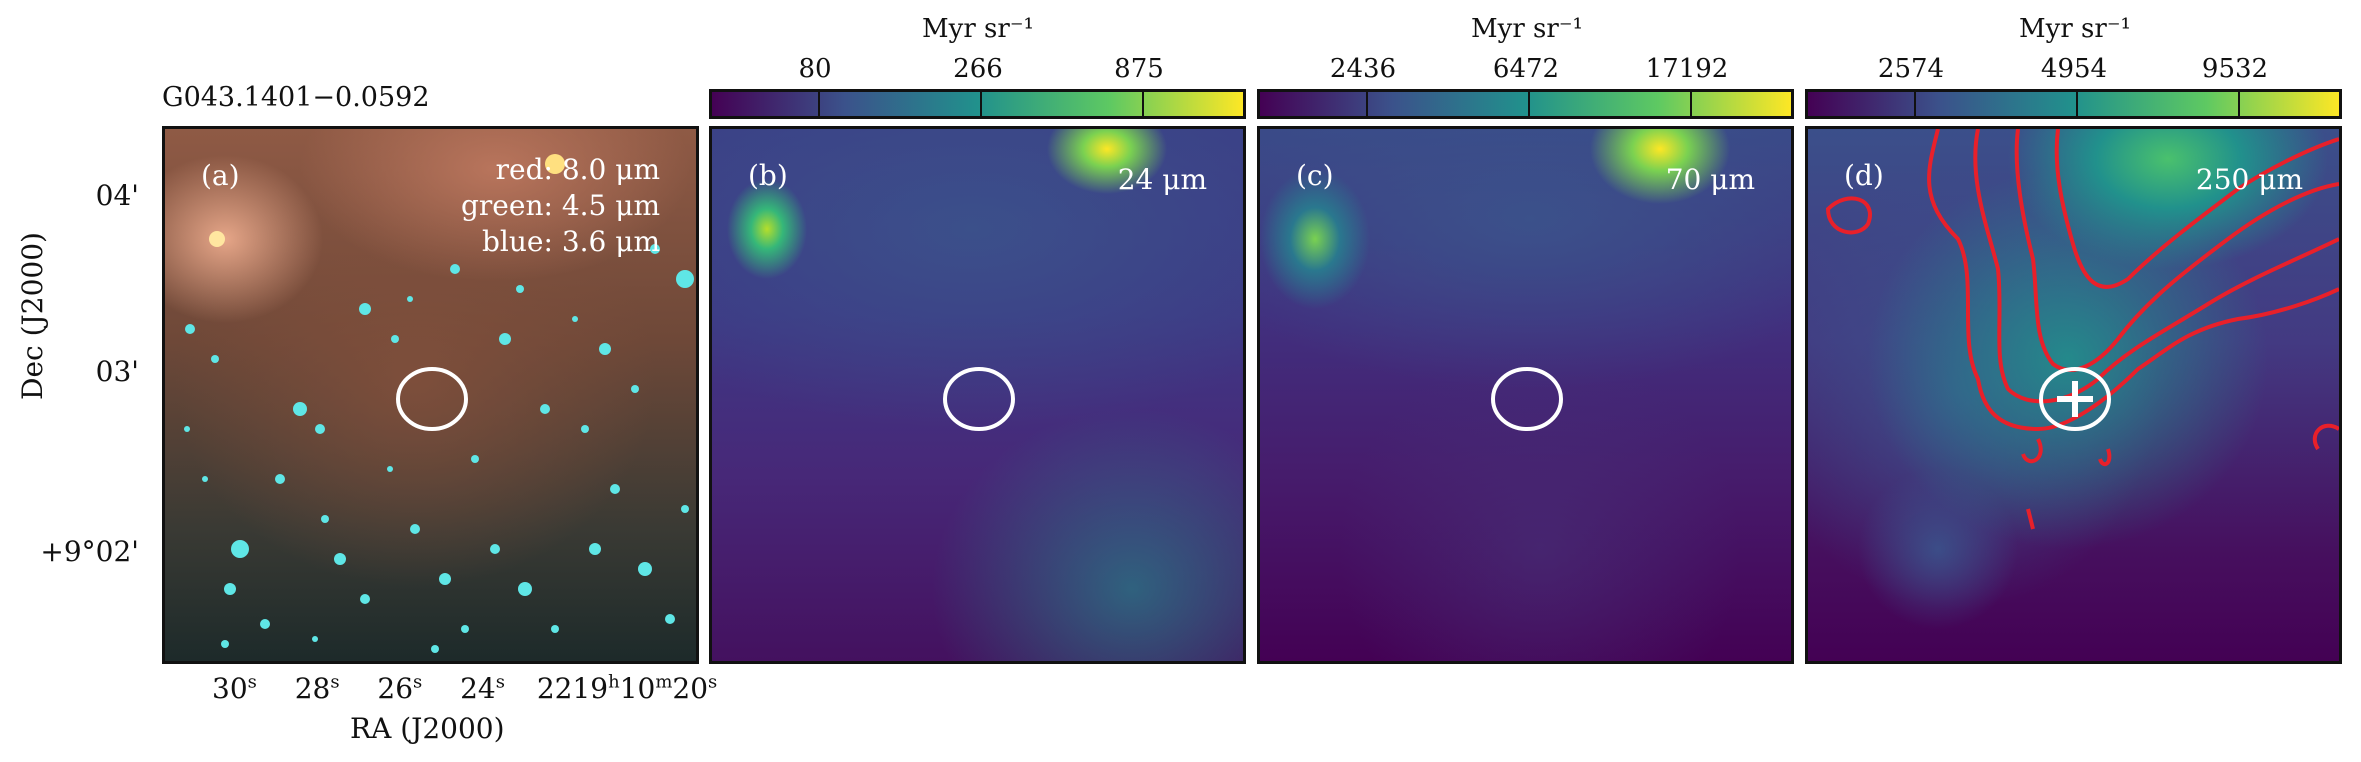 The height and width of the screenshot is (762, 2361). I want to click on star-field, so click(439, 403).